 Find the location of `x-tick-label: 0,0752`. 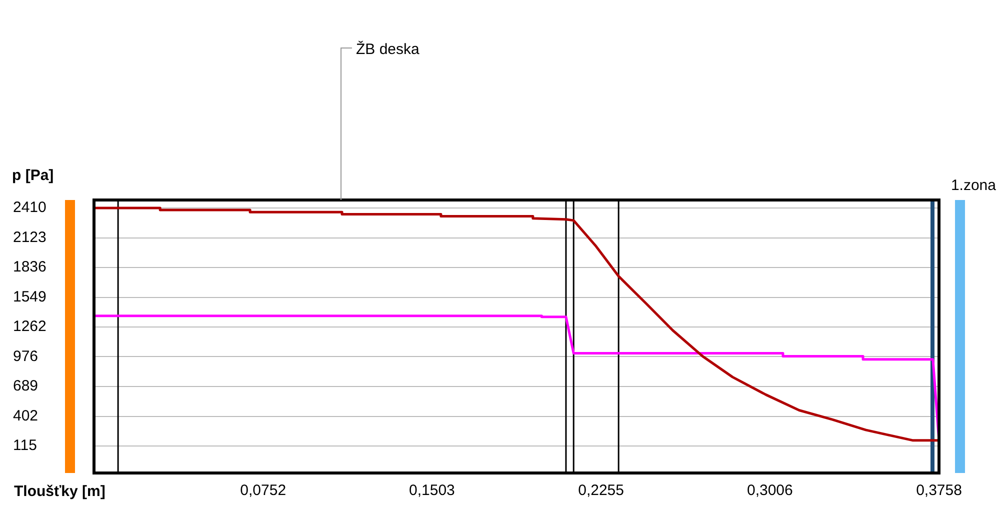

x-tick-label: 0,0752 is located at coordinates (263, 491).